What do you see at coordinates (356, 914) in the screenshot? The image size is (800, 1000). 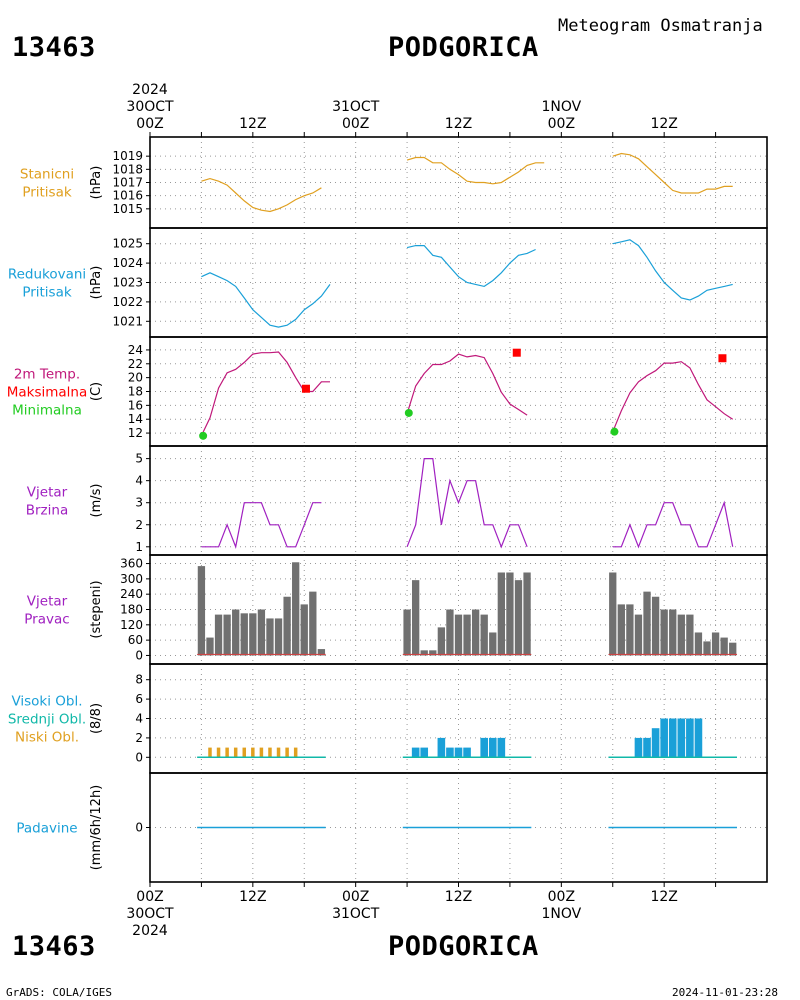 I see `time-label-bottom: 31OCT` at bounding box center [356, 914].